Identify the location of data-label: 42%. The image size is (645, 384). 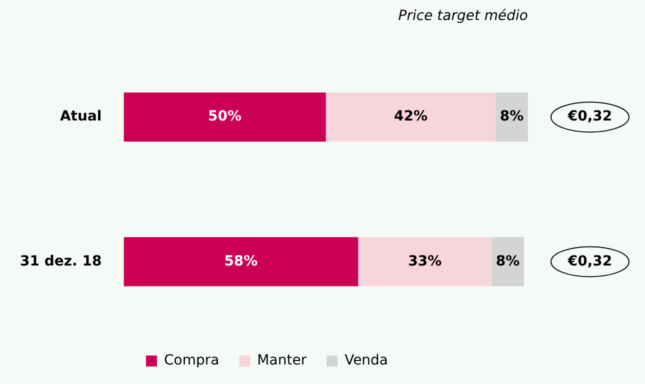
(411, 116).